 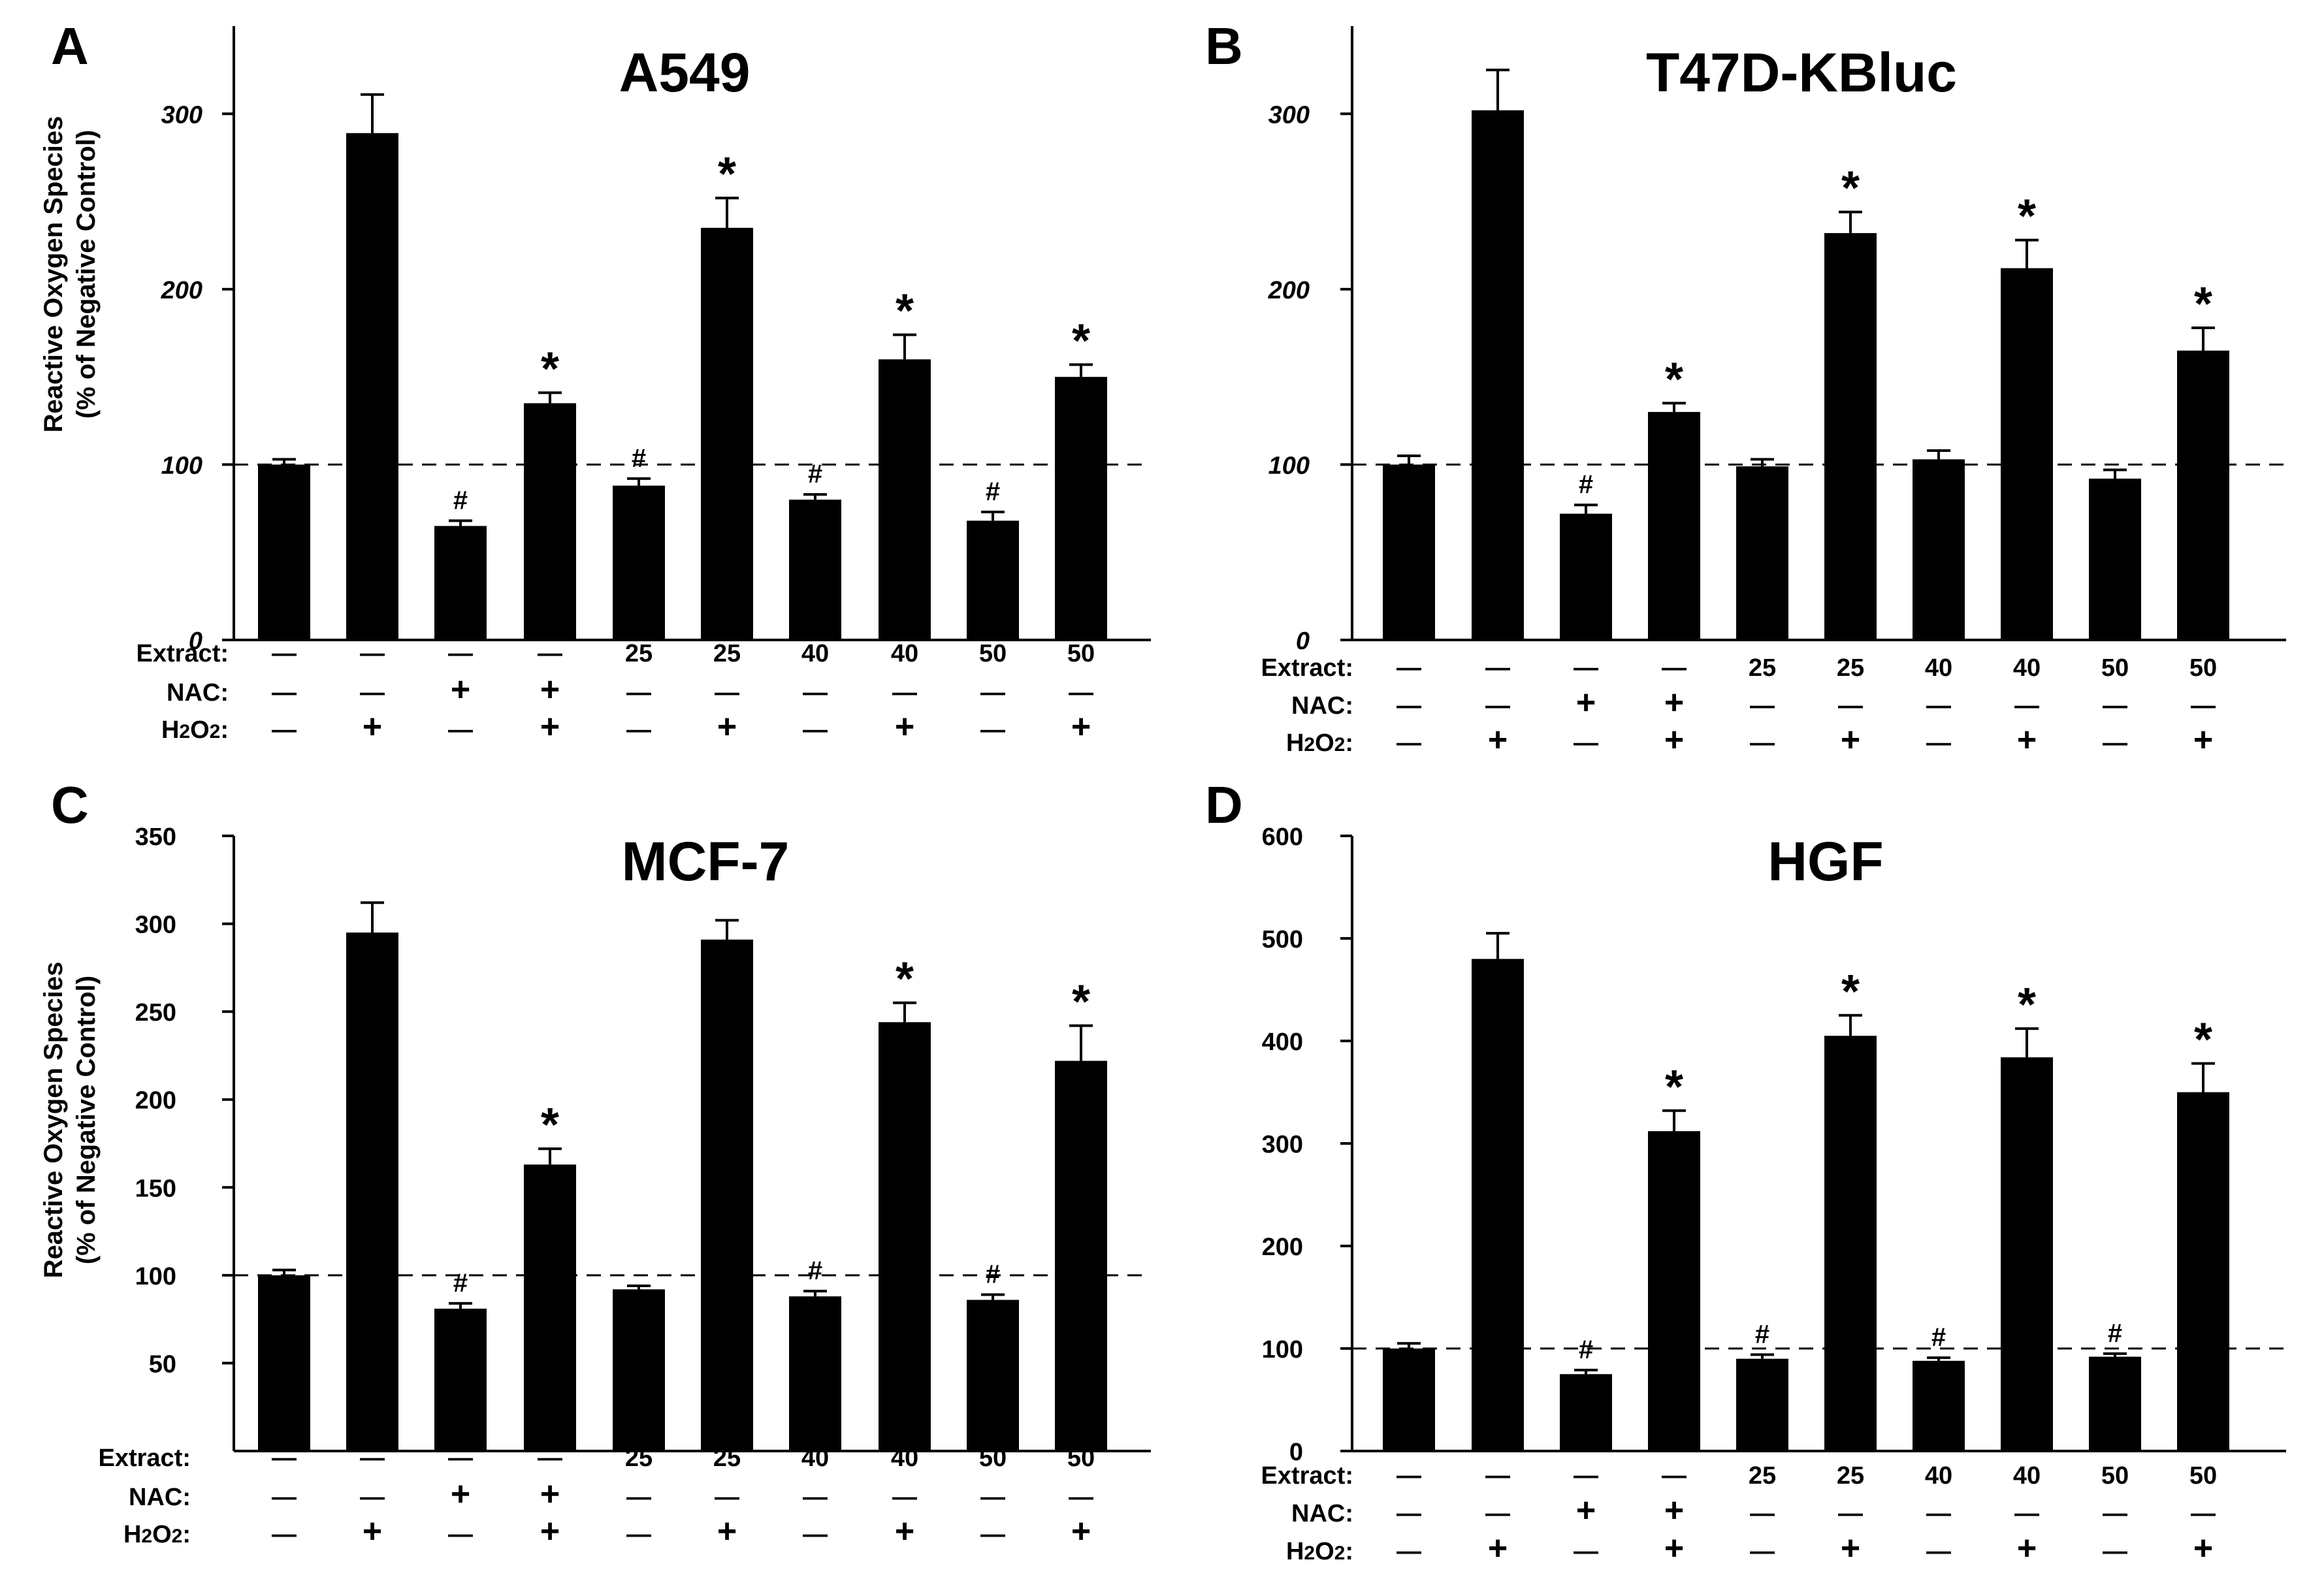 I want to click on condition-label-h2o2: H2O2:, so click(x=1319, y=743).